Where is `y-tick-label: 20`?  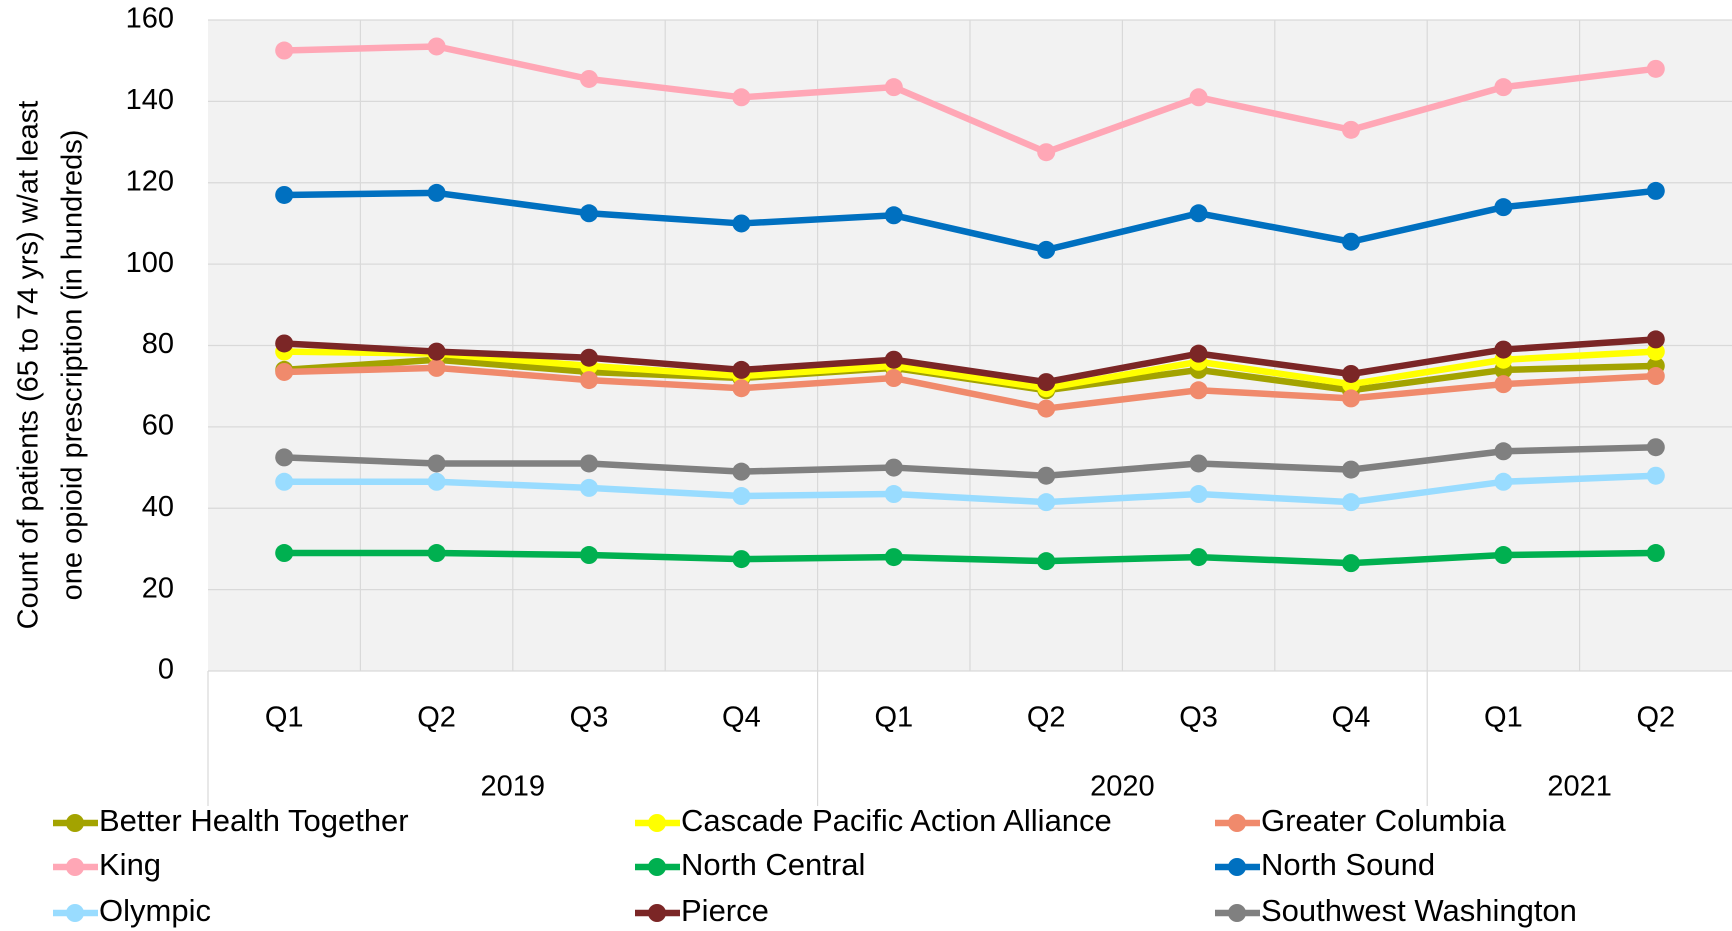 y-tick-label: 20 is located at coordinates (158, 588).